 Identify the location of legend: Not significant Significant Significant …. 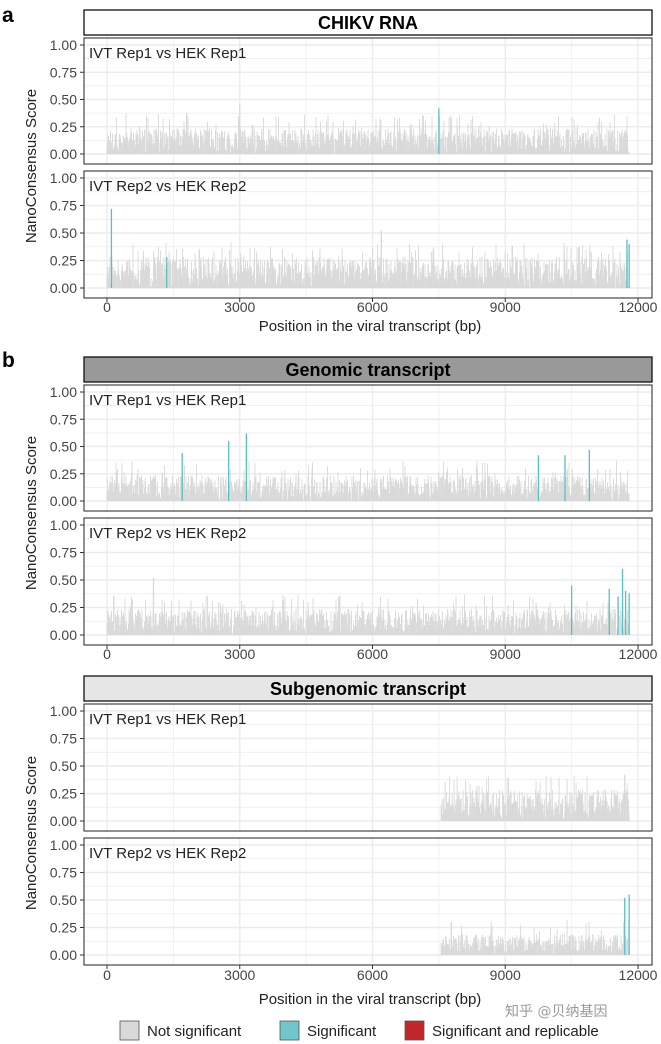
(359, 1030).